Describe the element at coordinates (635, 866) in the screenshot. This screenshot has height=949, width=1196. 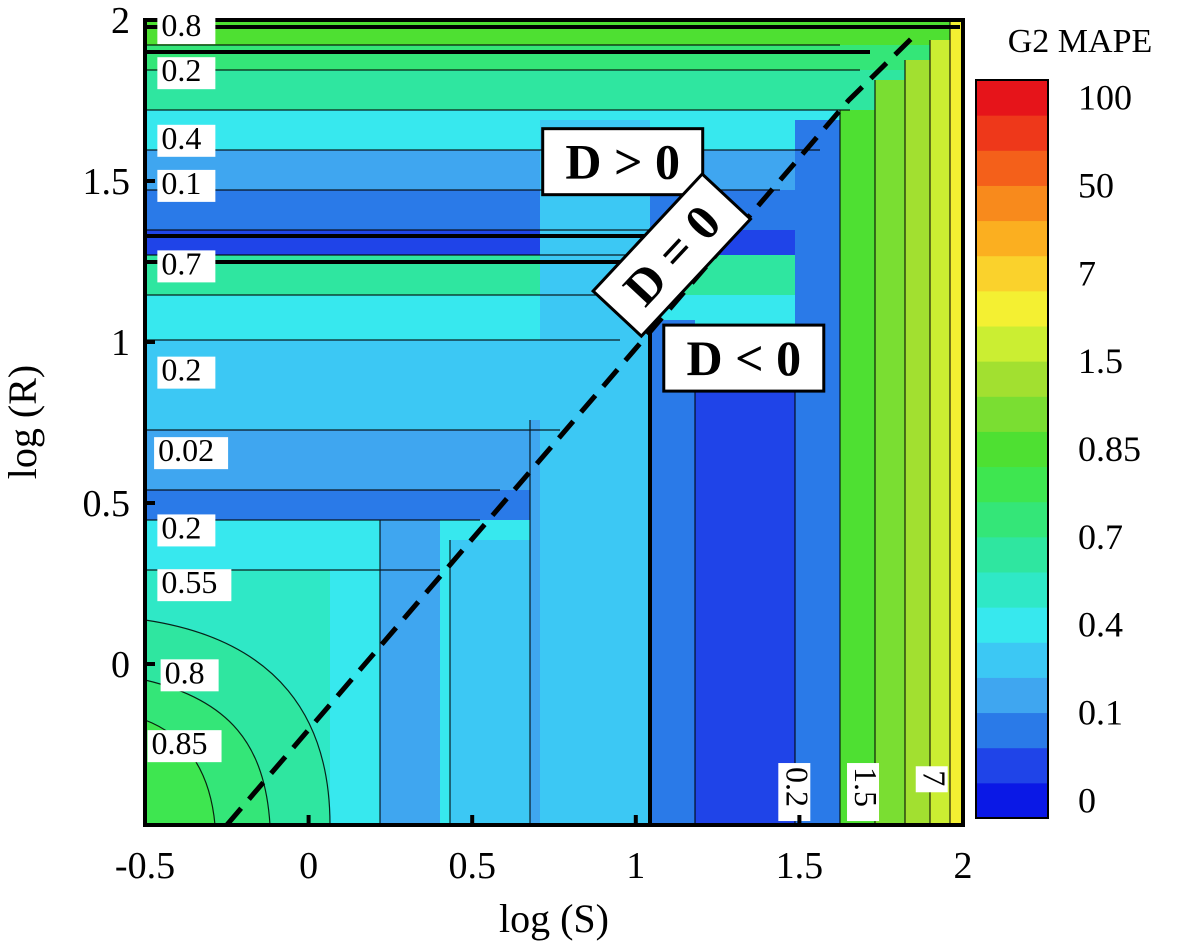
I see `x-tick-label: 1` at that location.